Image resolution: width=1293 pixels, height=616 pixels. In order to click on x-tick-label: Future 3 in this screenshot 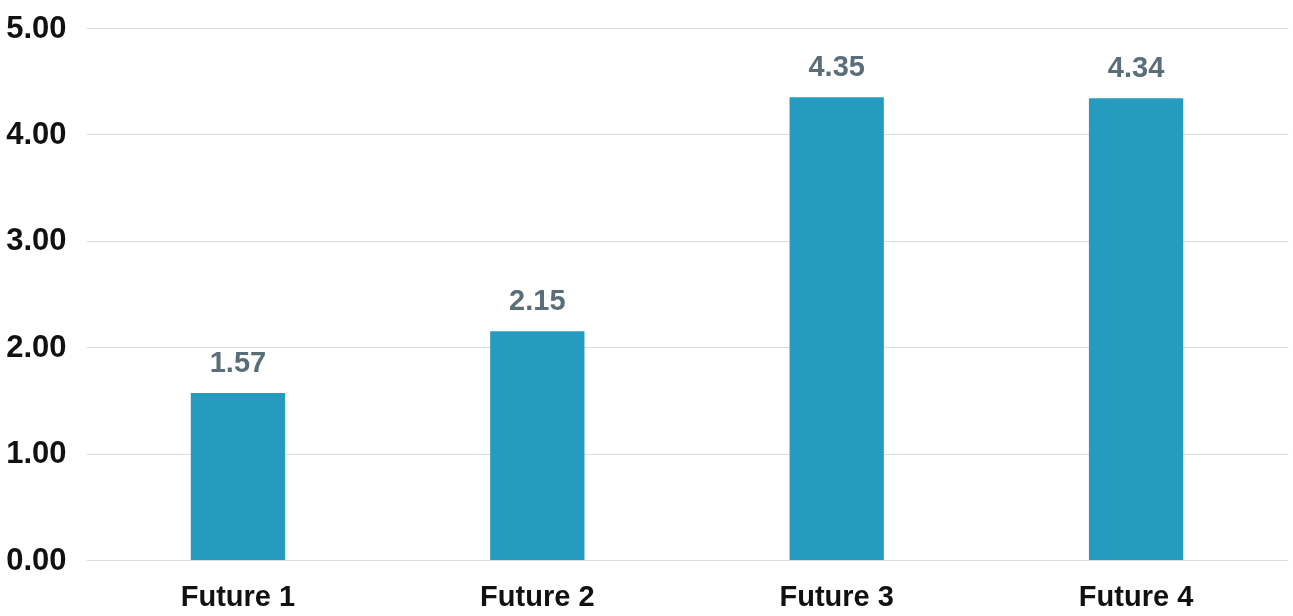, I will do `click(836, 595)`.